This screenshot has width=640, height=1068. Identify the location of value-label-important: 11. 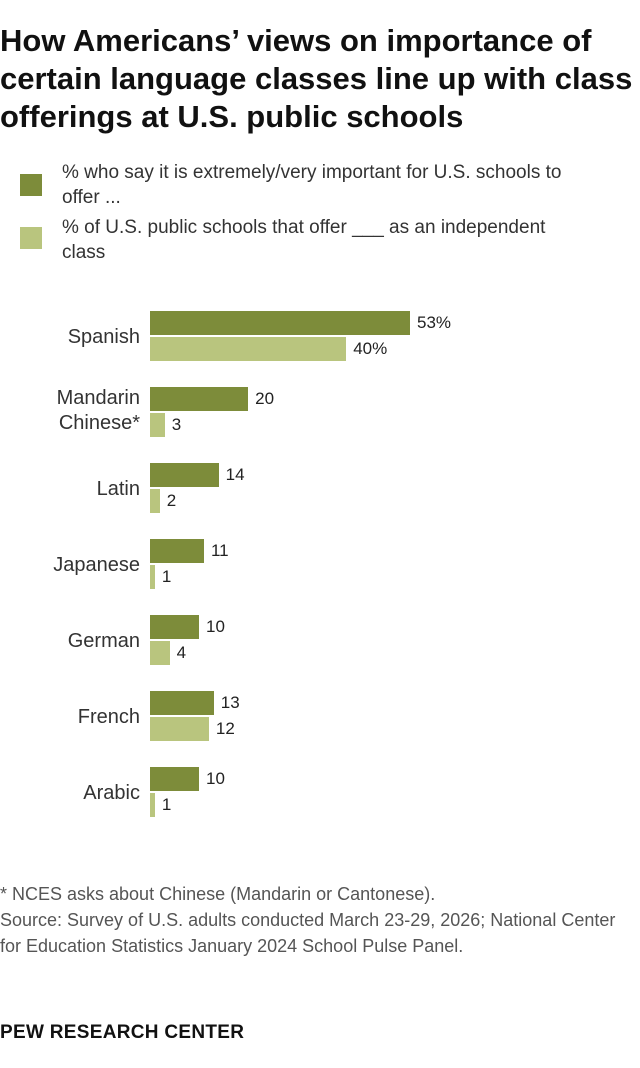
(219, 550).